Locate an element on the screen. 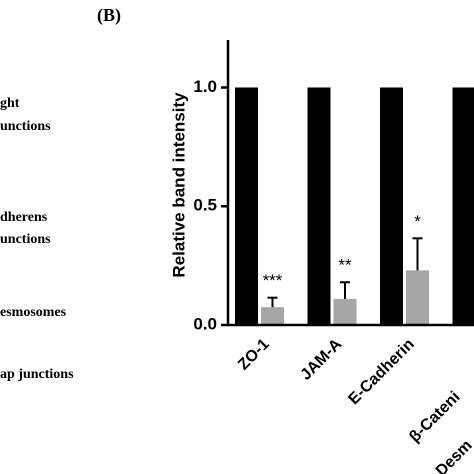  x-tick-label: E-Cadherin is located at coordinates (381, 372).